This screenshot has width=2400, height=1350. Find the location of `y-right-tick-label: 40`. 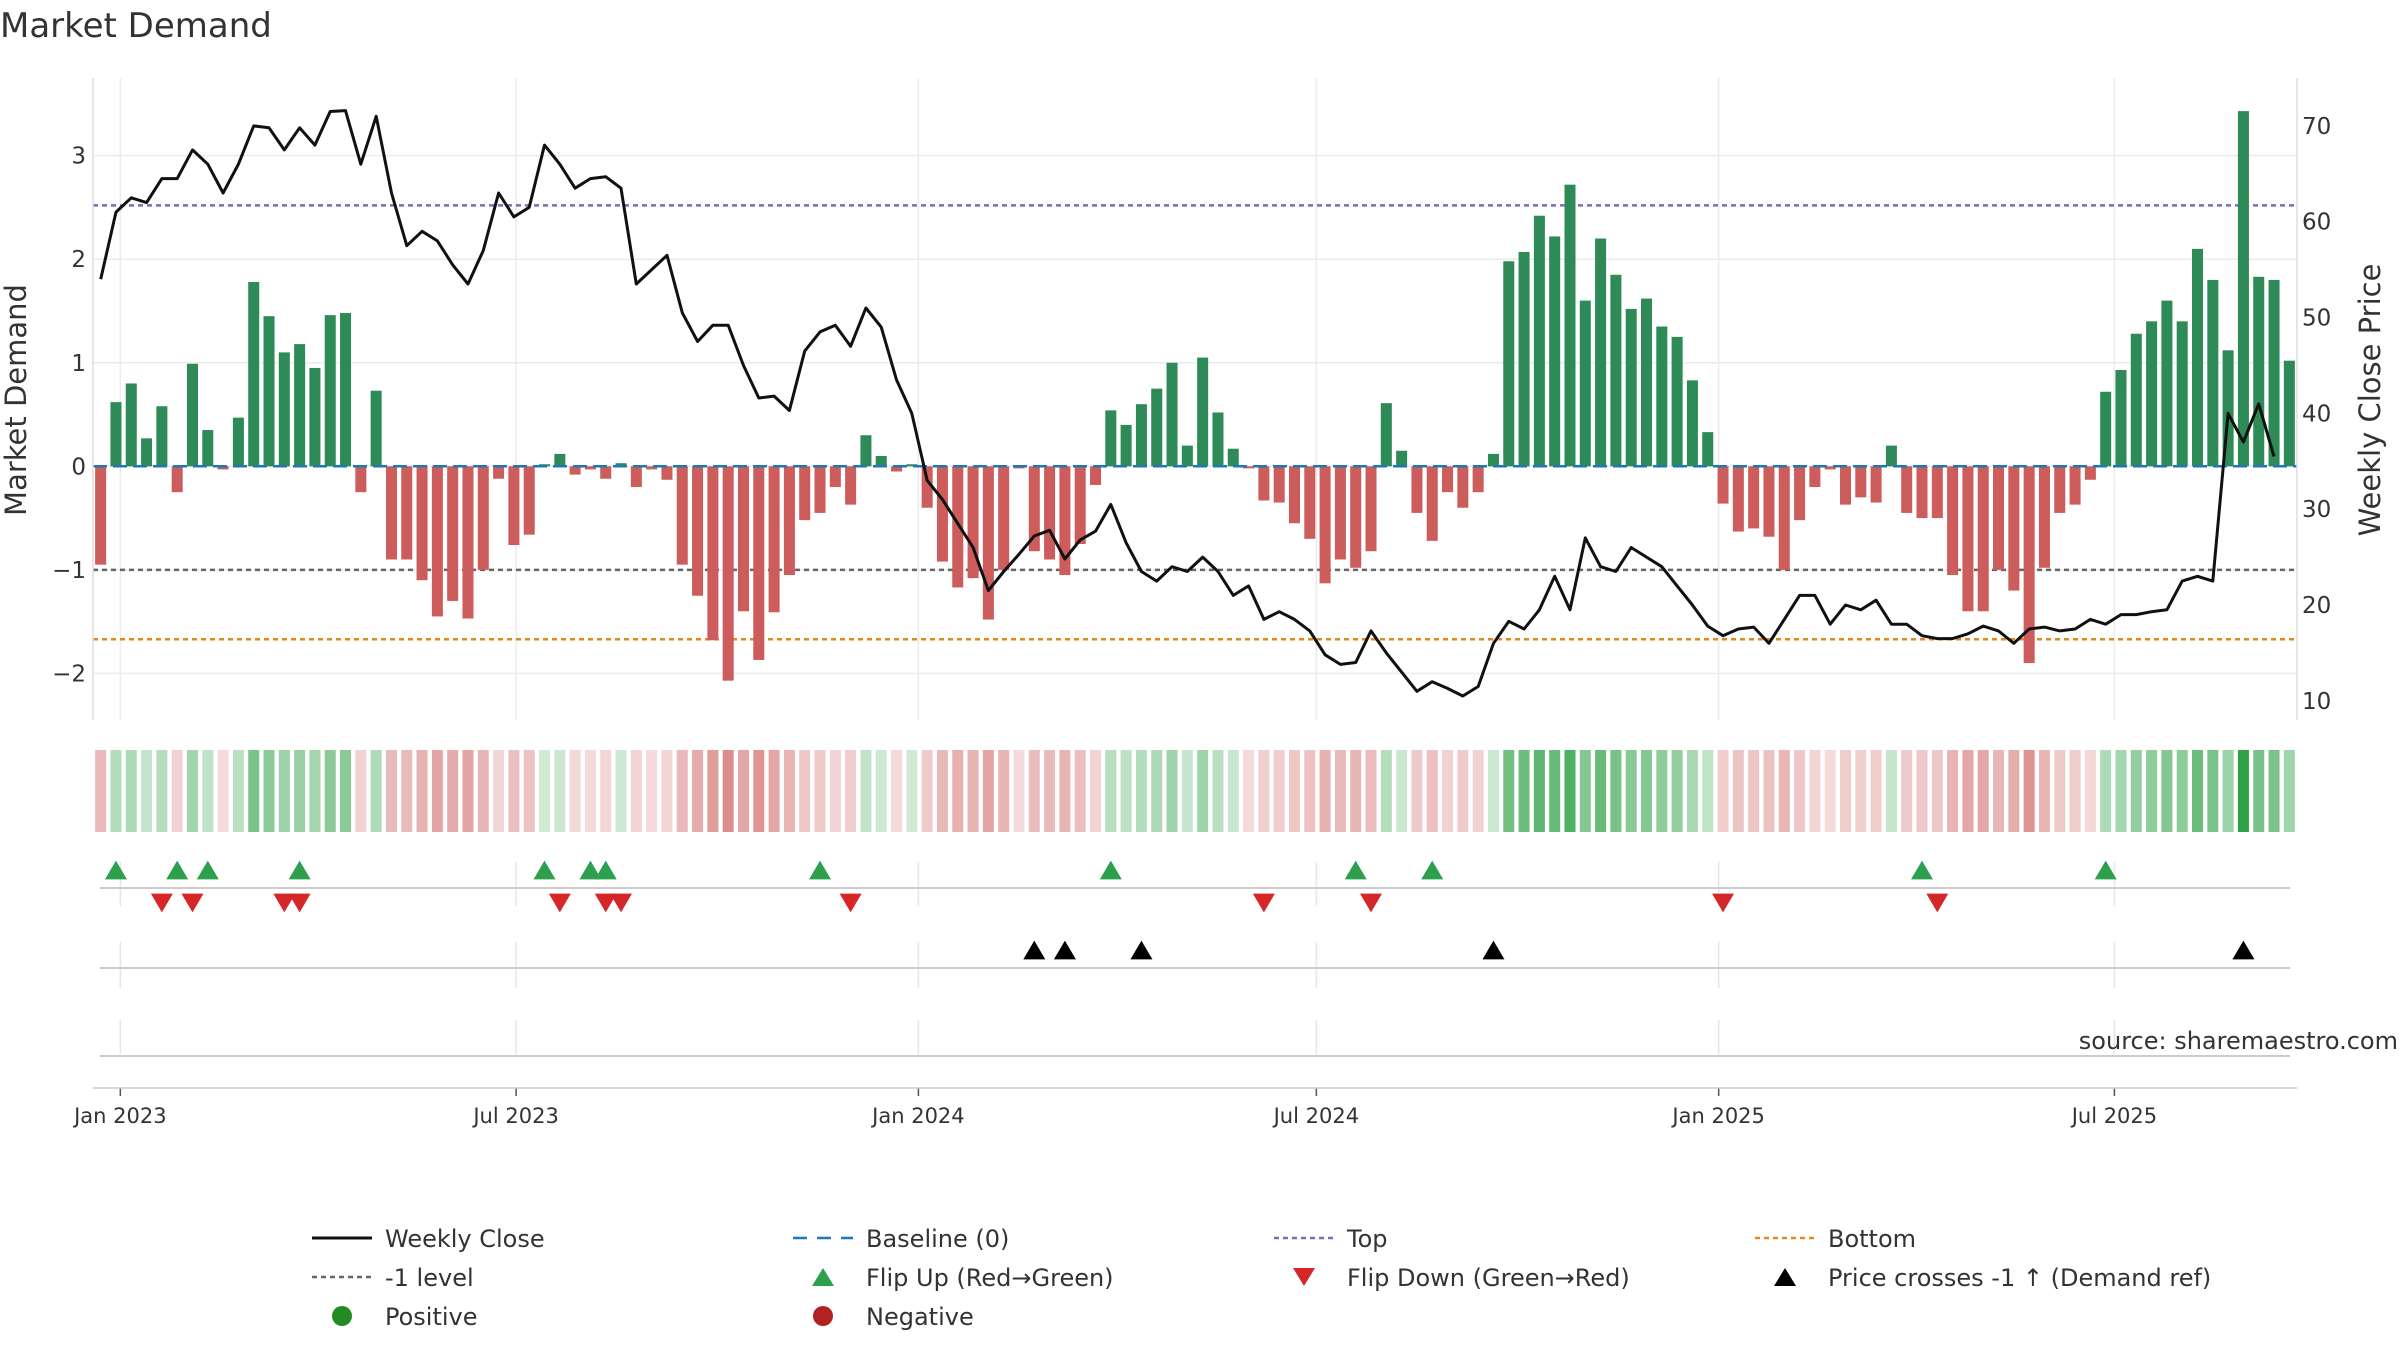

y-right-tick-label: 40 is located at coordinates (2316, 414).